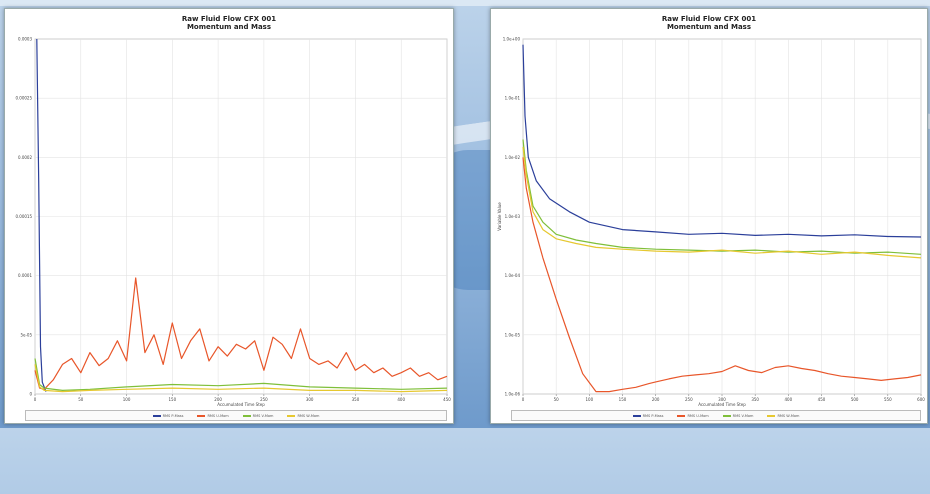  What do you see at coordinates (513, 157) in the screenshot?
I see `y-tick-label: 1.0e-02` at bounding box center [513, 157].